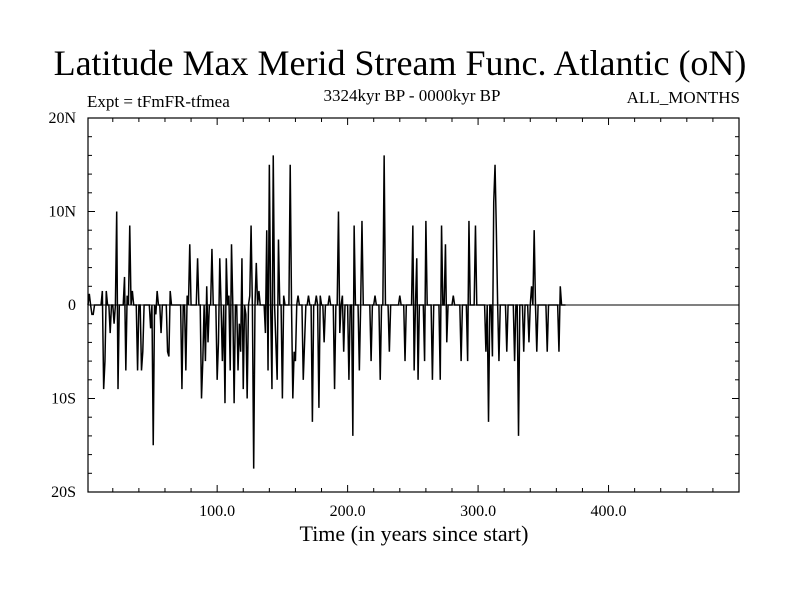 The image size is (800, 600). What do you see at coordinates (158, 101) in the screenshot?
I see `experiment-label: Expt = tFmFR-tfmea` at bounding box center [158, 101].